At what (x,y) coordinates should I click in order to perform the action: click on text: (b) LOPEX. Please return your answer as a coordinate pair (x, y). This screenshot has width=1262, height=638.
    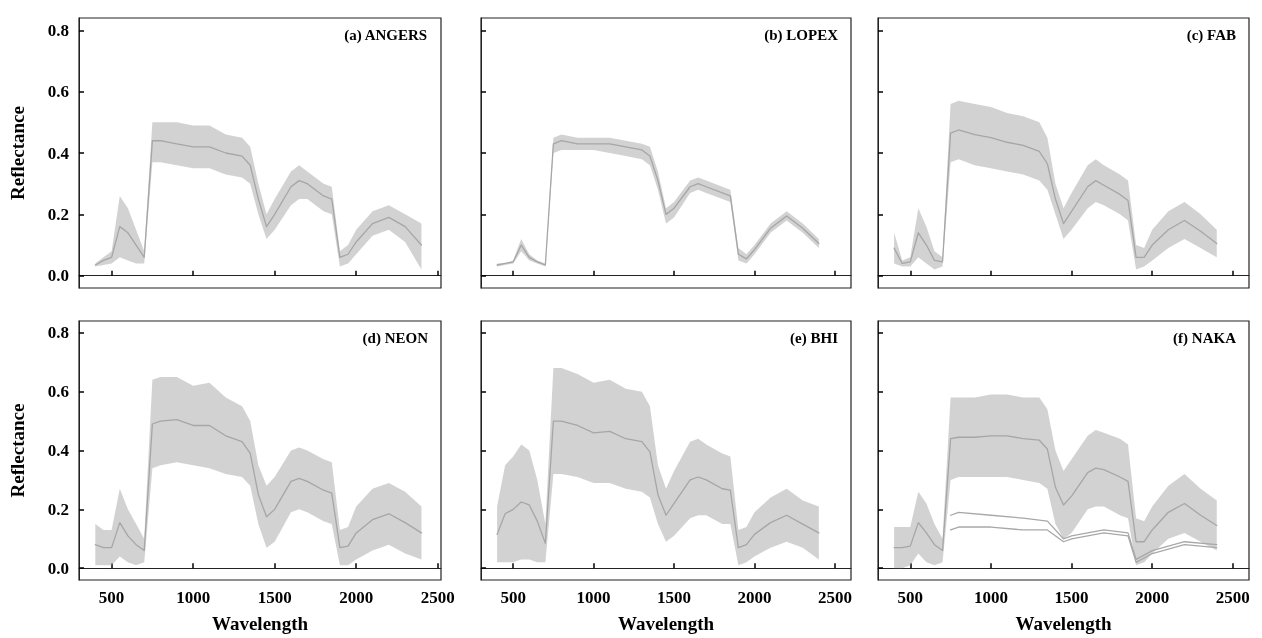
    Looking at the image, I should click on (801, 35).